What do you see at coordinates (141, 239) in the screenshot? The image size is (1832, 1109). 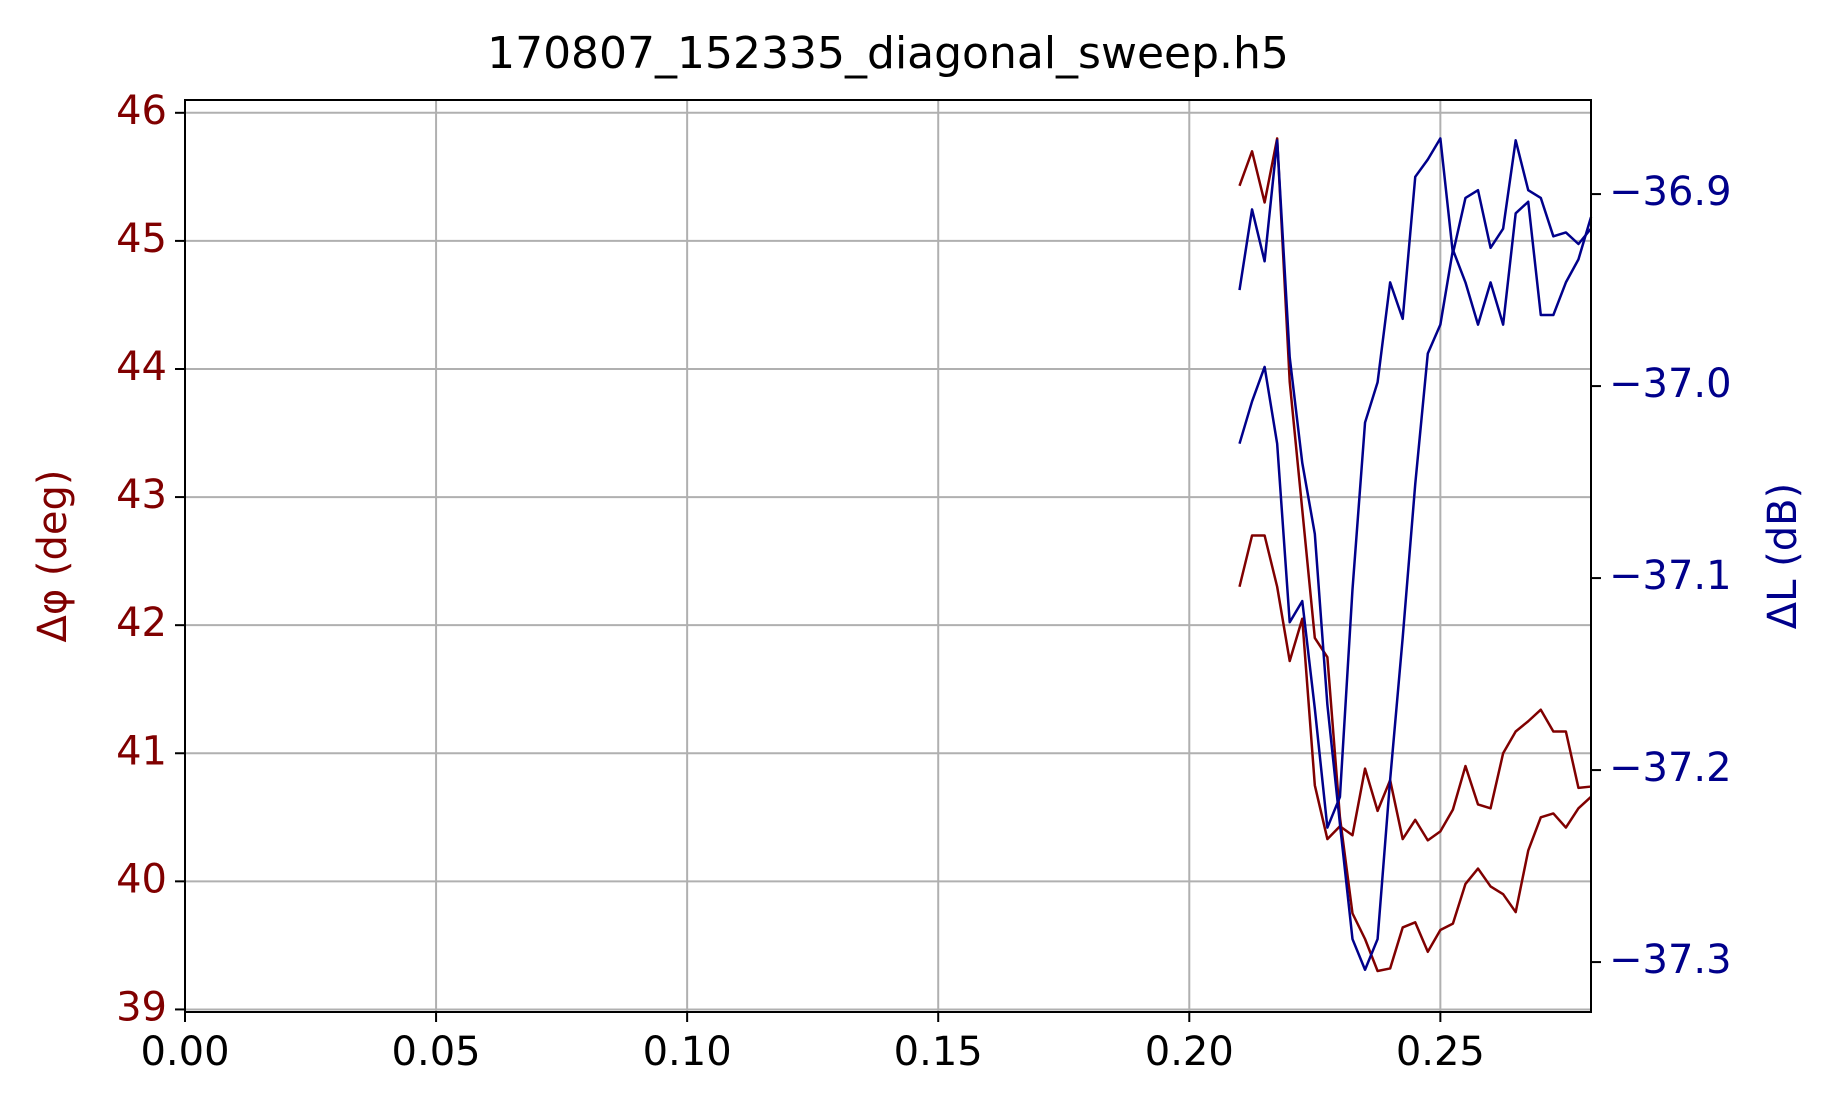 I see `y-tick-label: 45` at bounding box center [141, 239].